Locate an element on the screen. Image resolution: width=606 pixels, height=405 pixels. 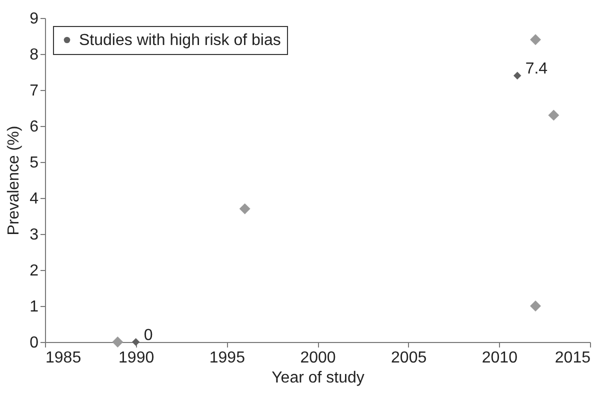
y-tick-label: 5 is located at coordinates (34, 163).